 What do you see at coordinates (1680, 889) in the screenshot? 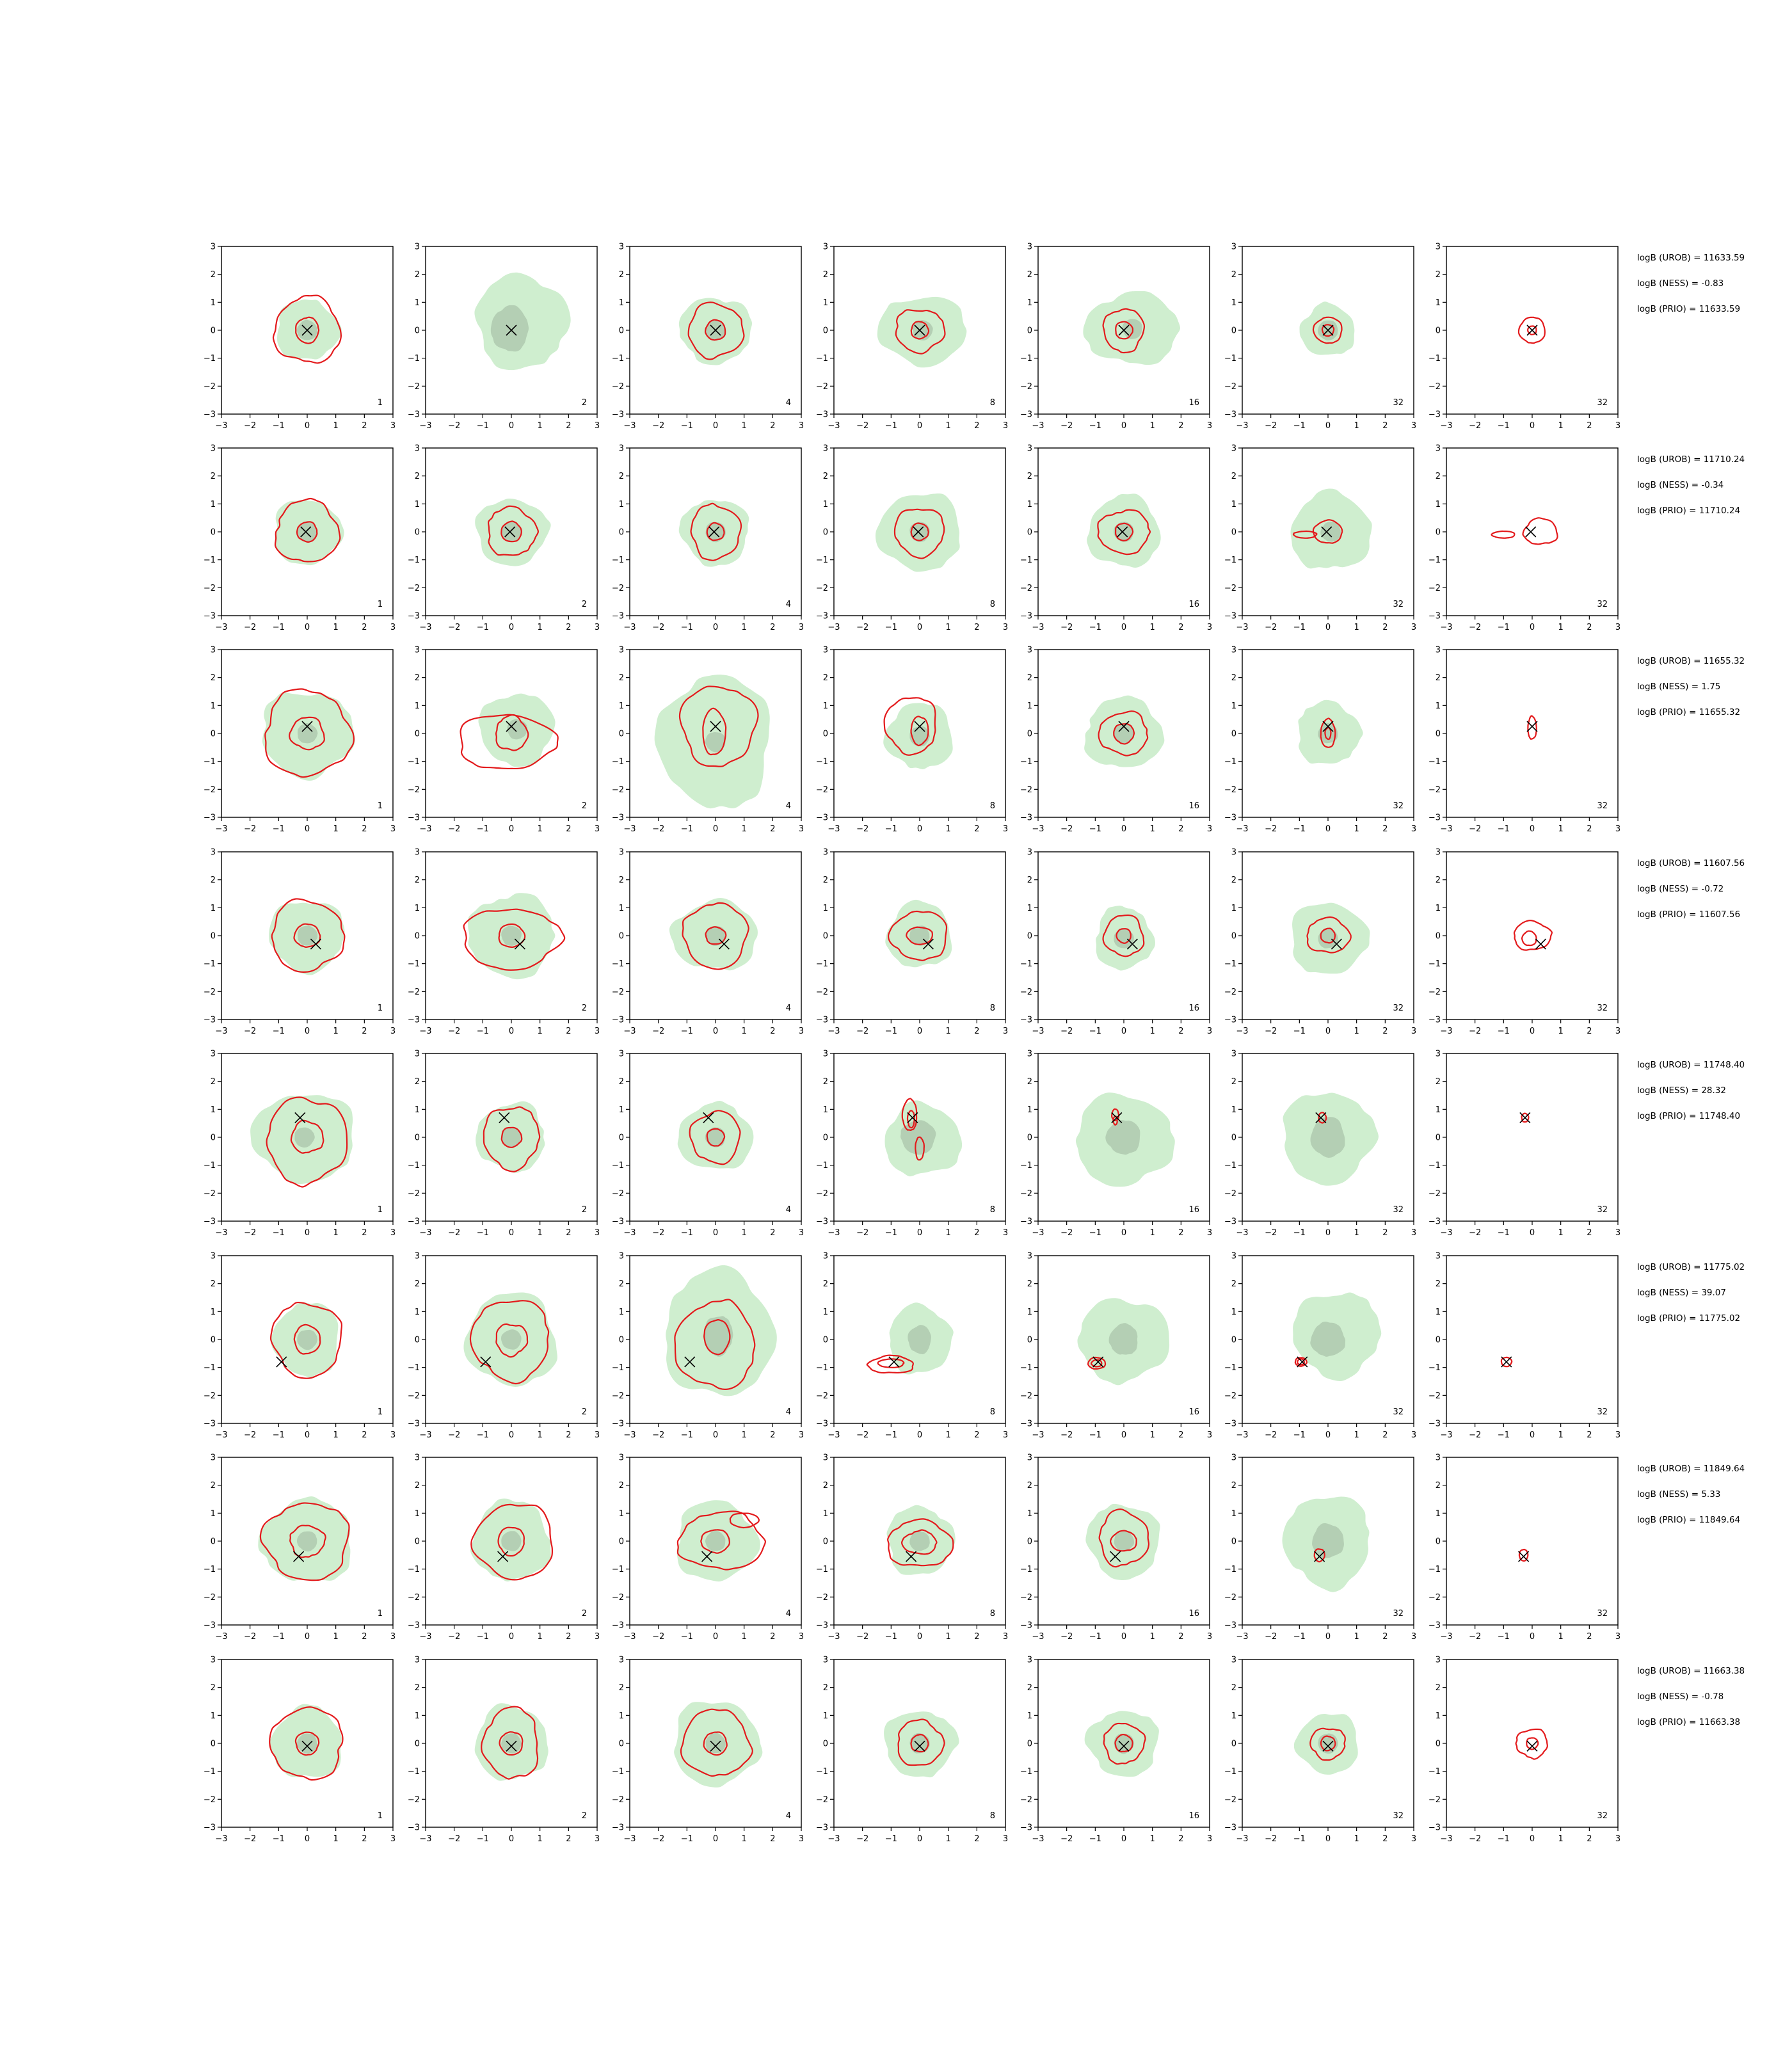
I see `logb-stat-label: logB (NESS) = -0.72` at bounding box center [1680, 889].